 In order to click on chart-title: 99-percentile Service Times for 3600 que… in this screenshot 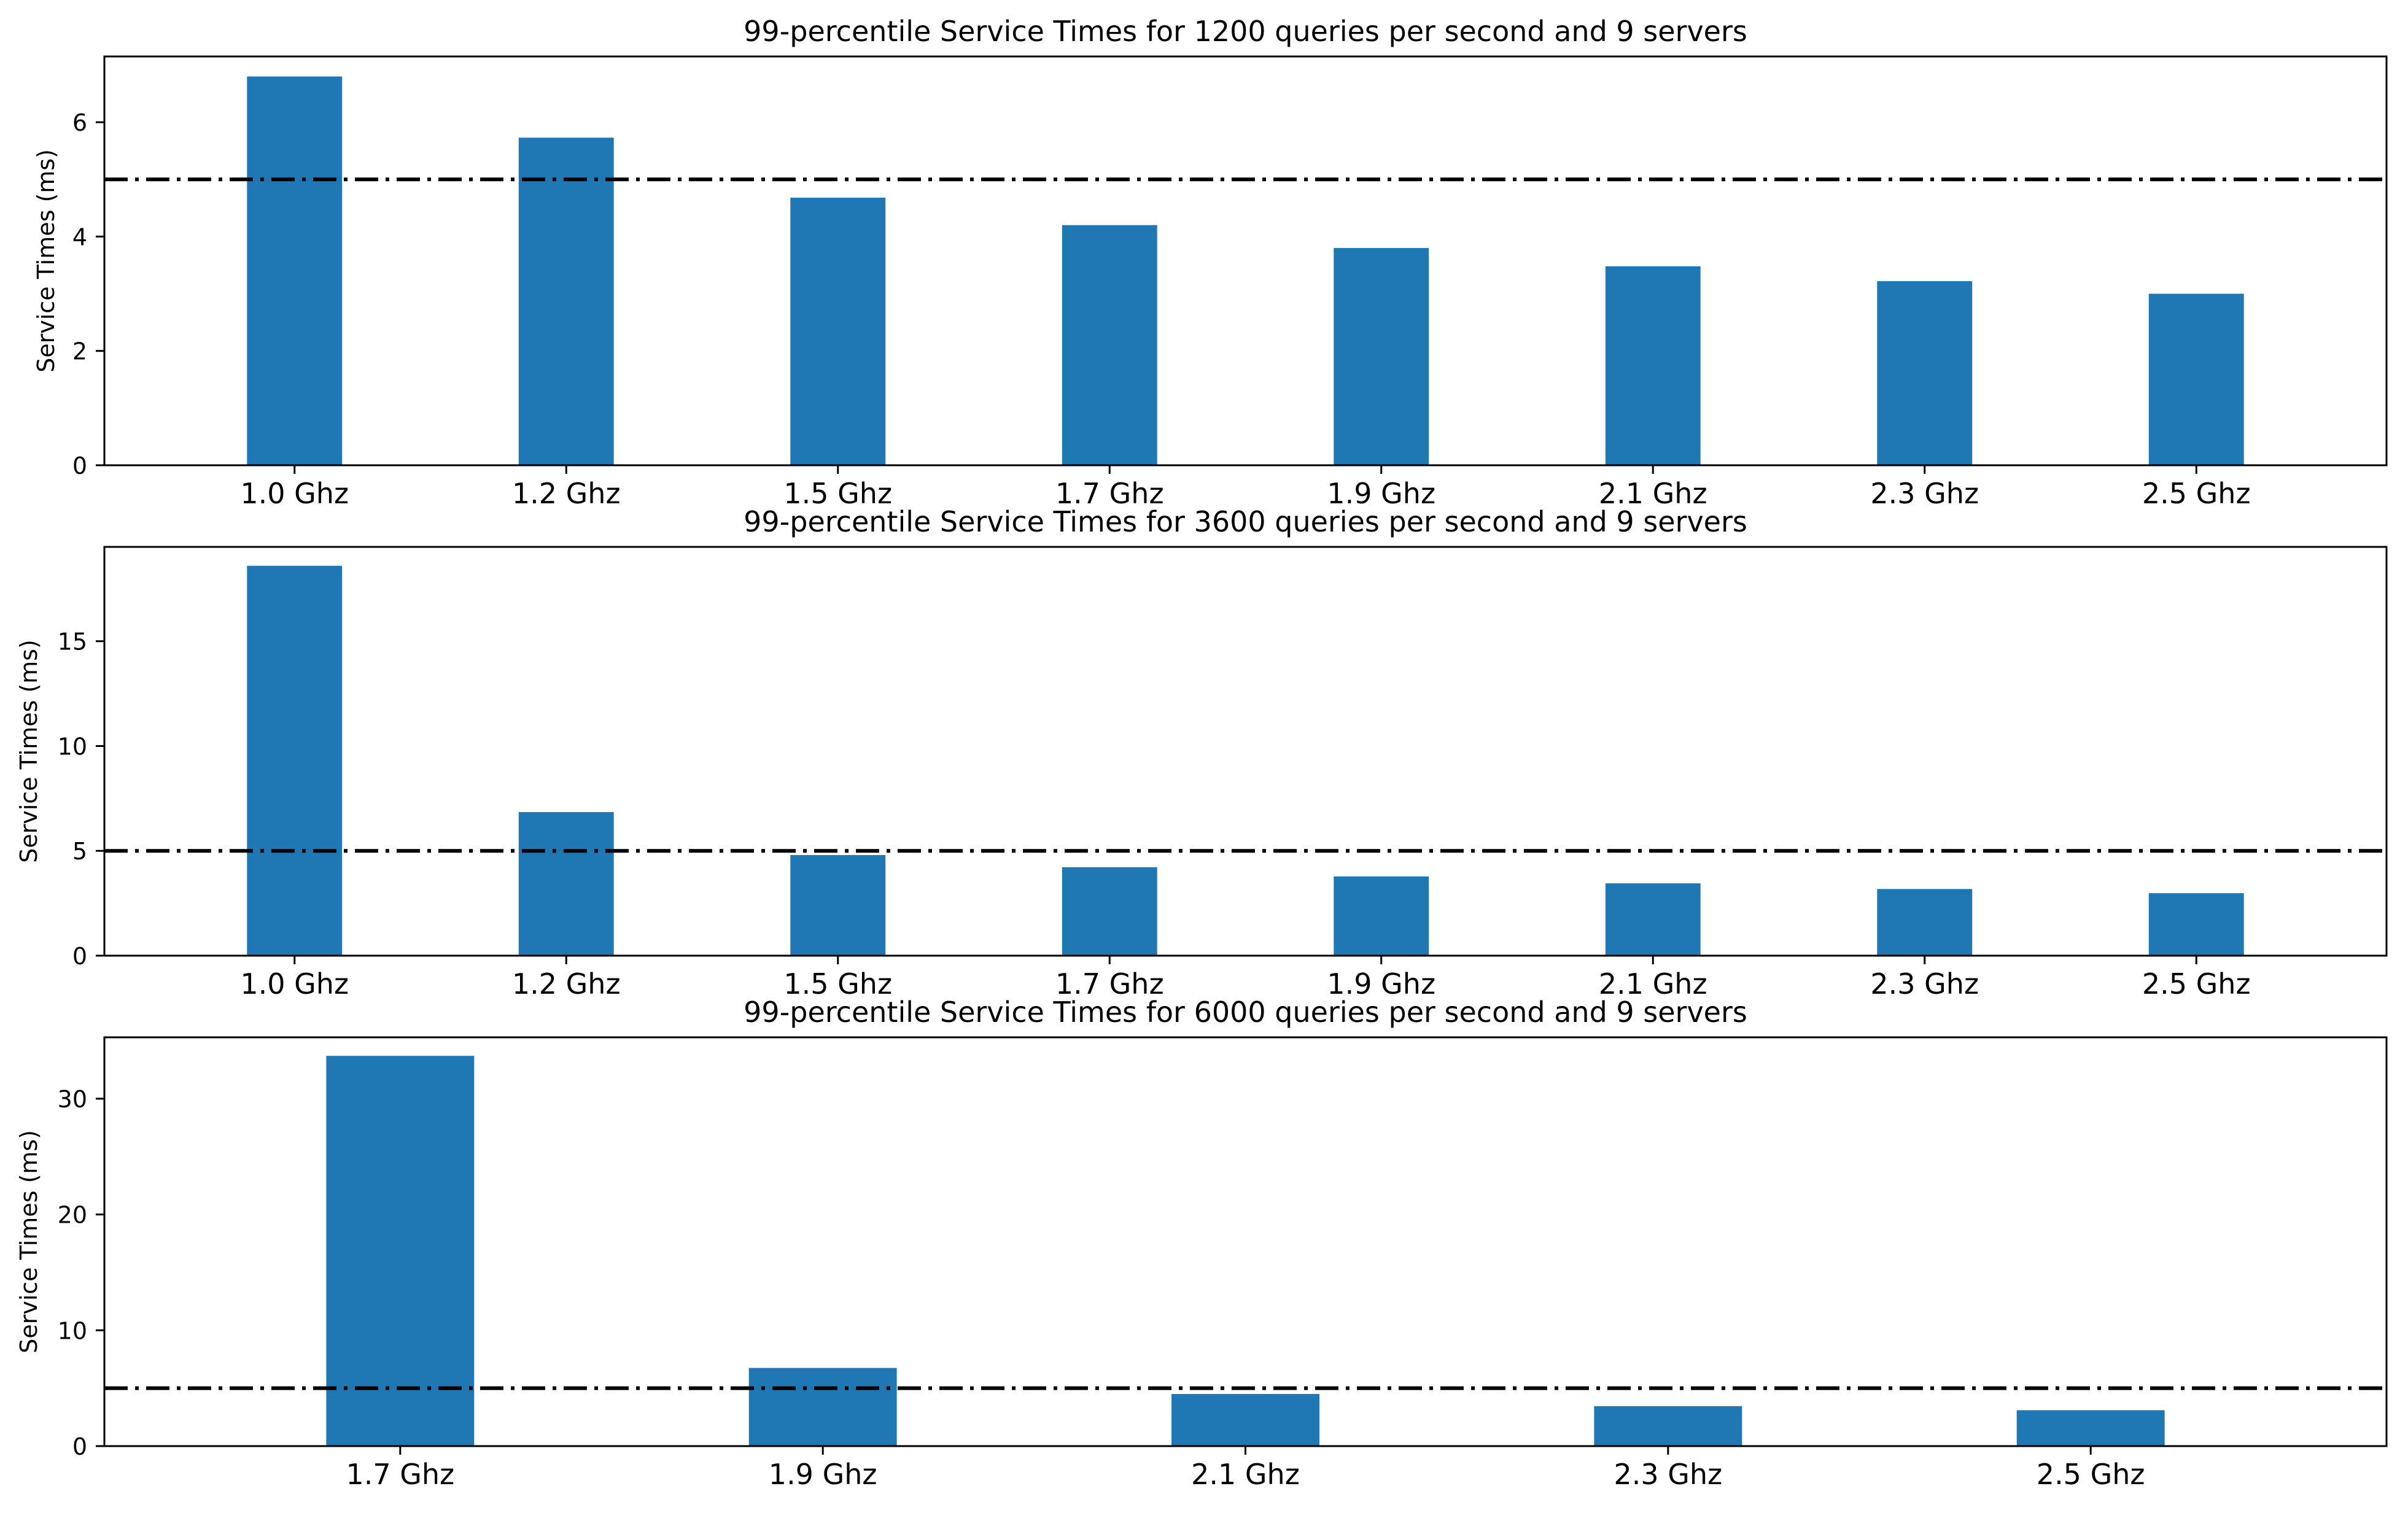, I will do `click(1245, 521)`.